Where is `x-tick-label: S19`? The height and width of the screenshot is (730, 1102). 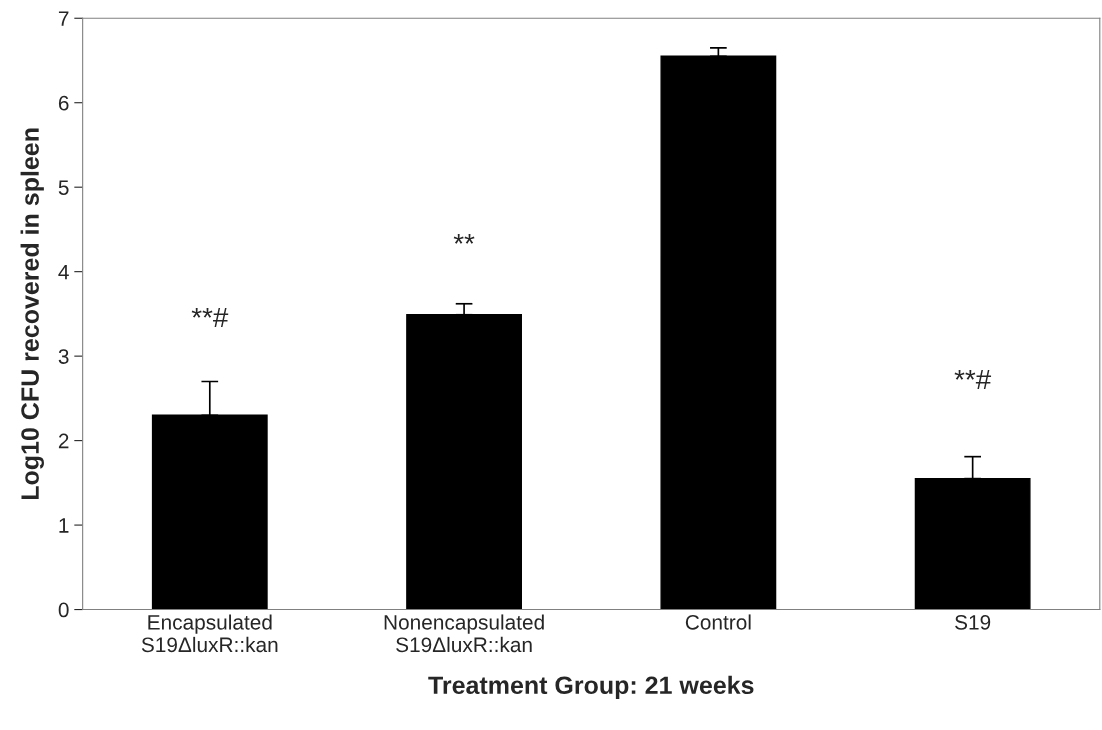 x-tick-label: S19 is located at coordinates (973, 622).